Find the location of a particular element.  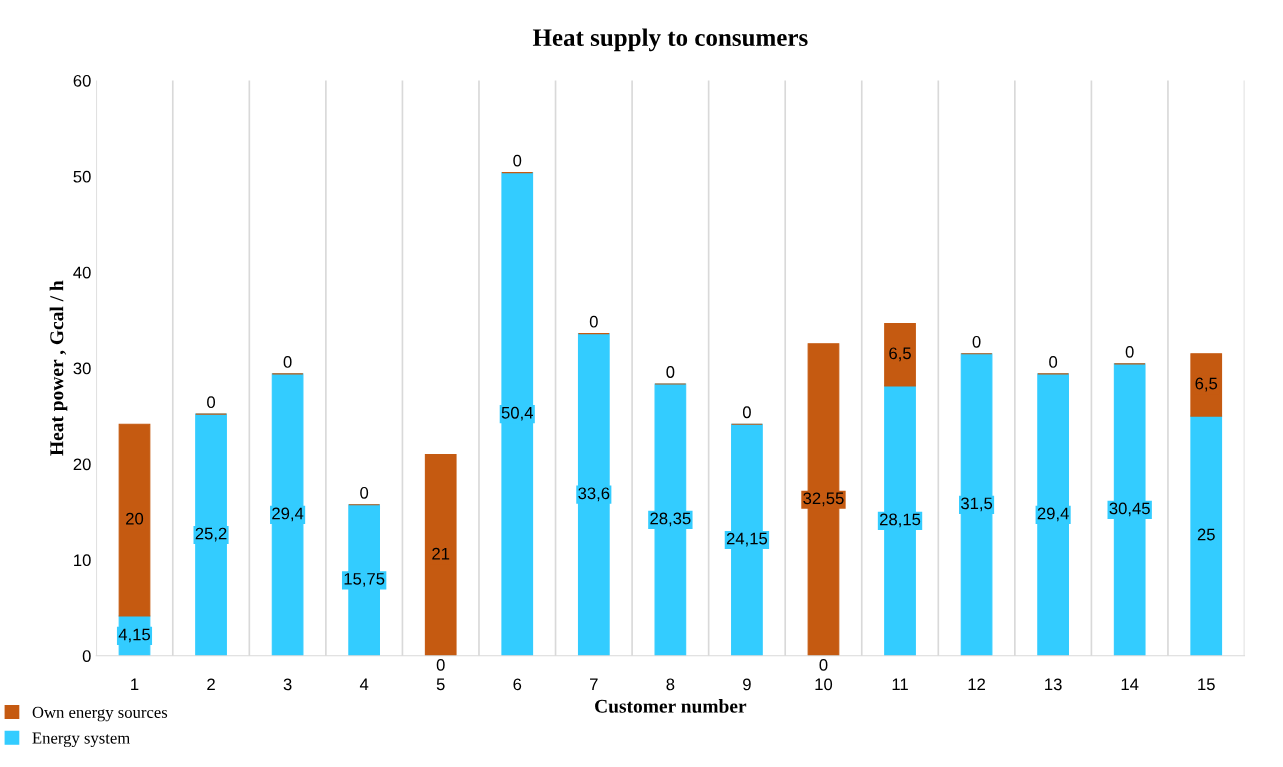

legend-label: Energy system is located at coordinates (81, 740).